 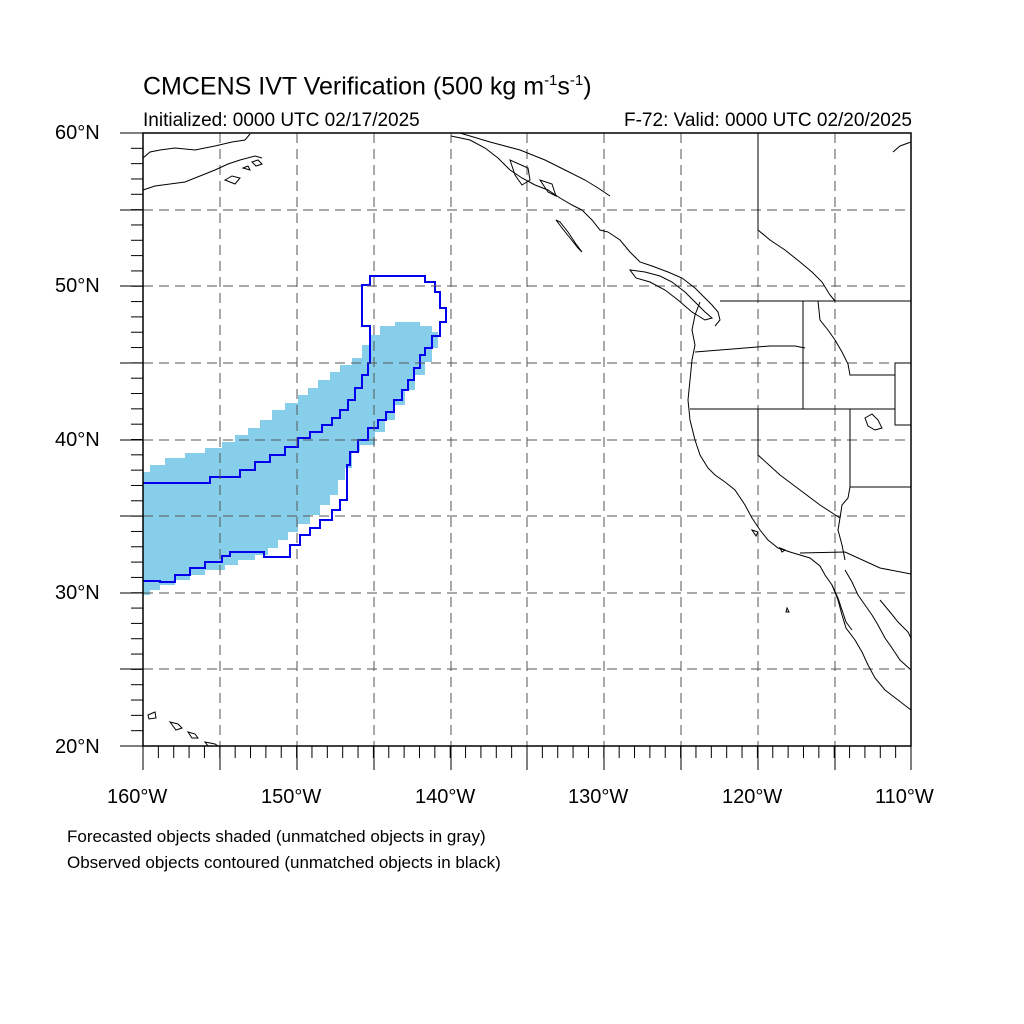 I want to click on lat-label-20n: 20°N, so click(x=77, y=747).